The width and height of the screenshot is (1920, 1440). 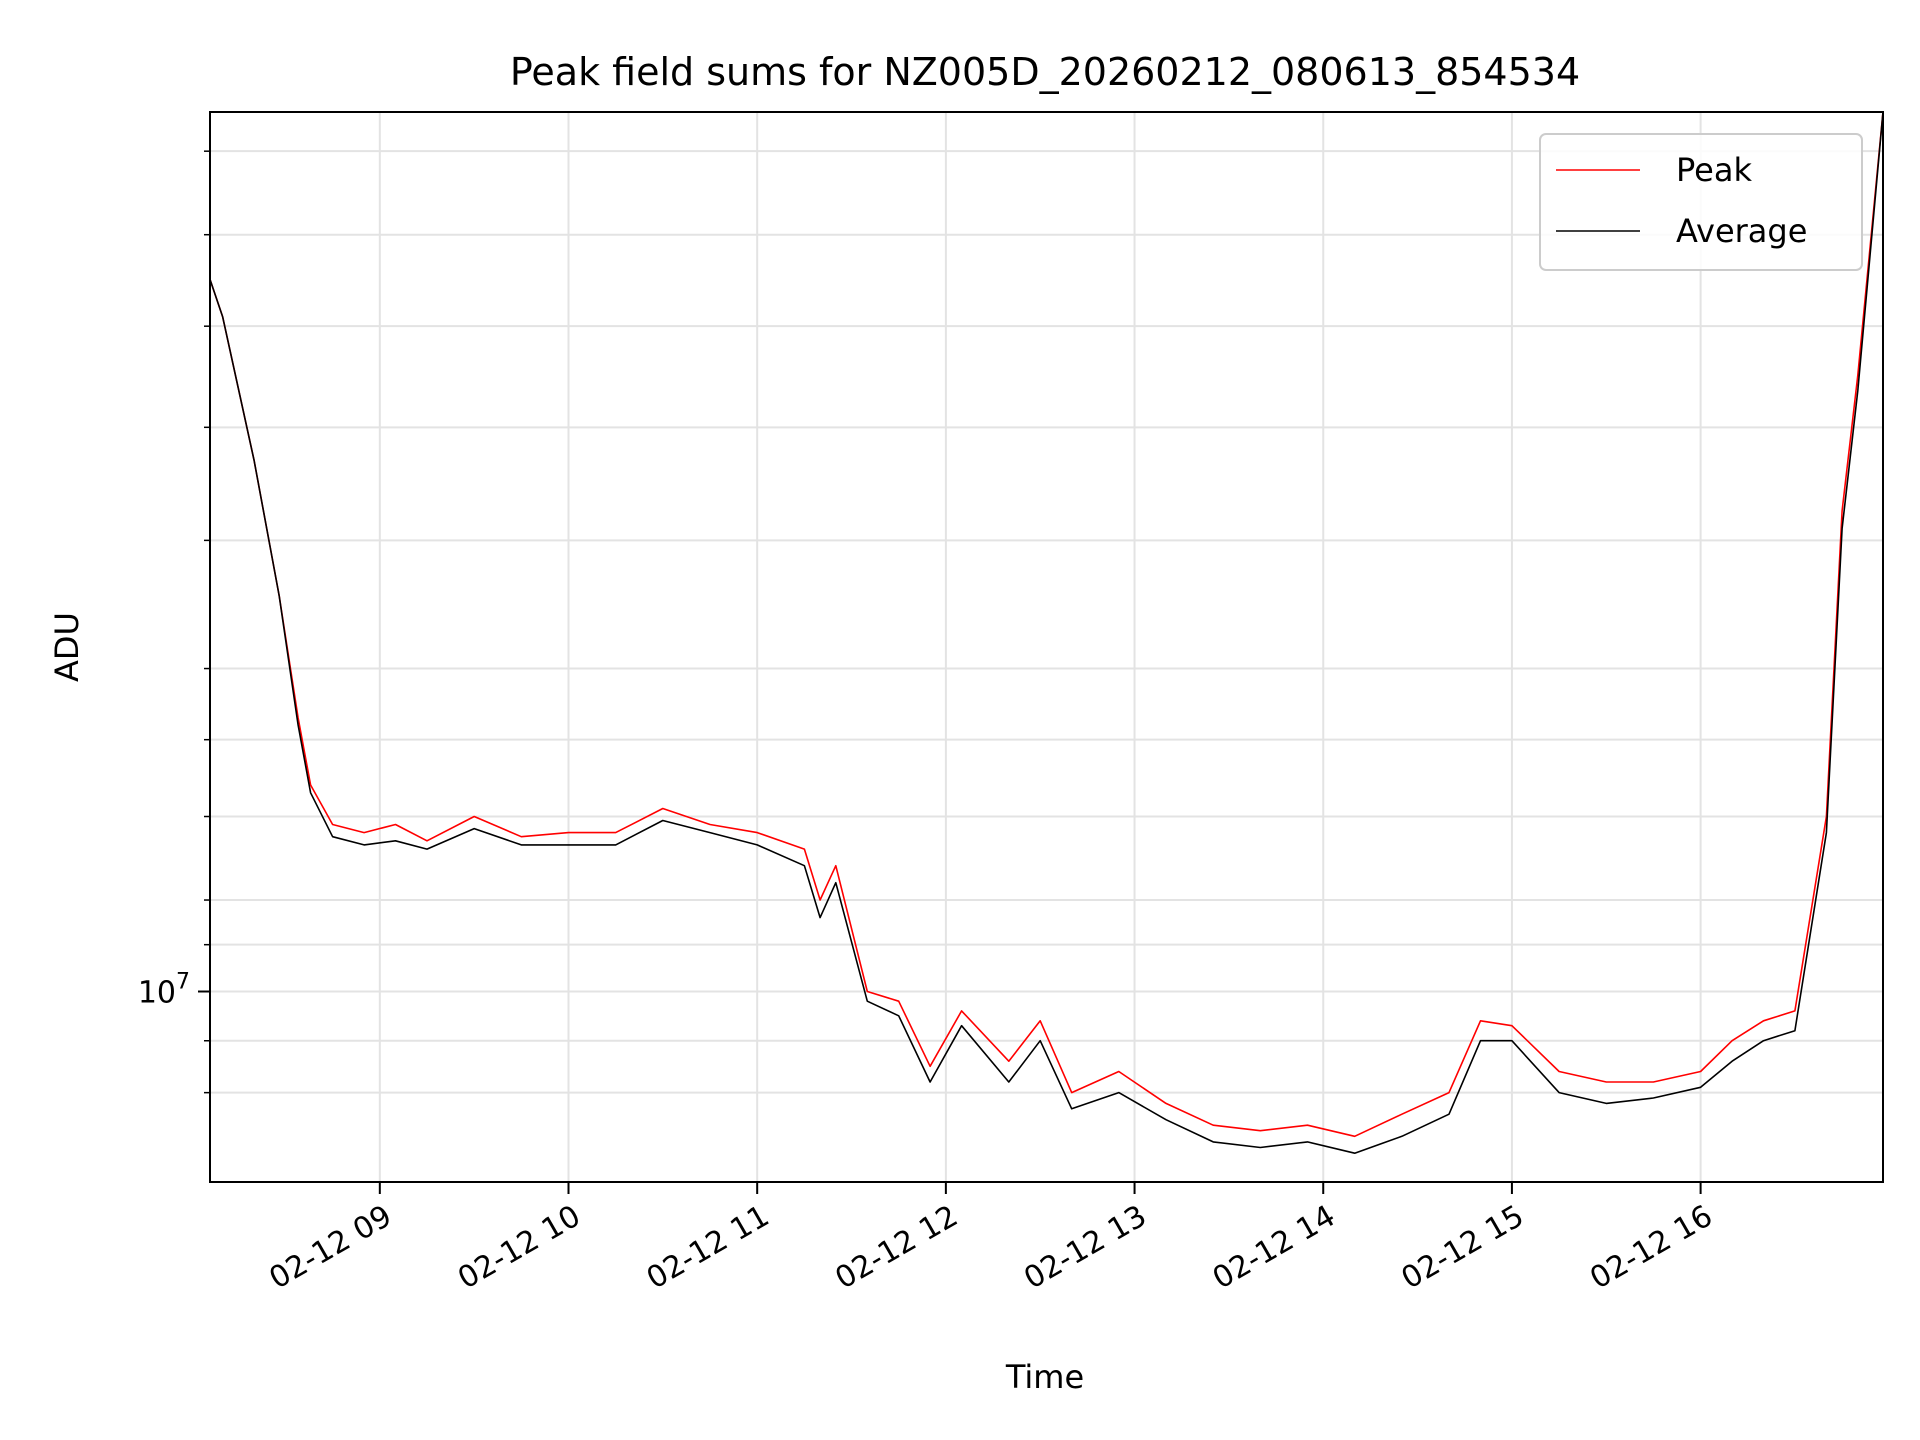 What do you see at coordinates (1741, 231) in the screenshot?
I see `legend-label-average: Average` at bounding box center [1741, 231].